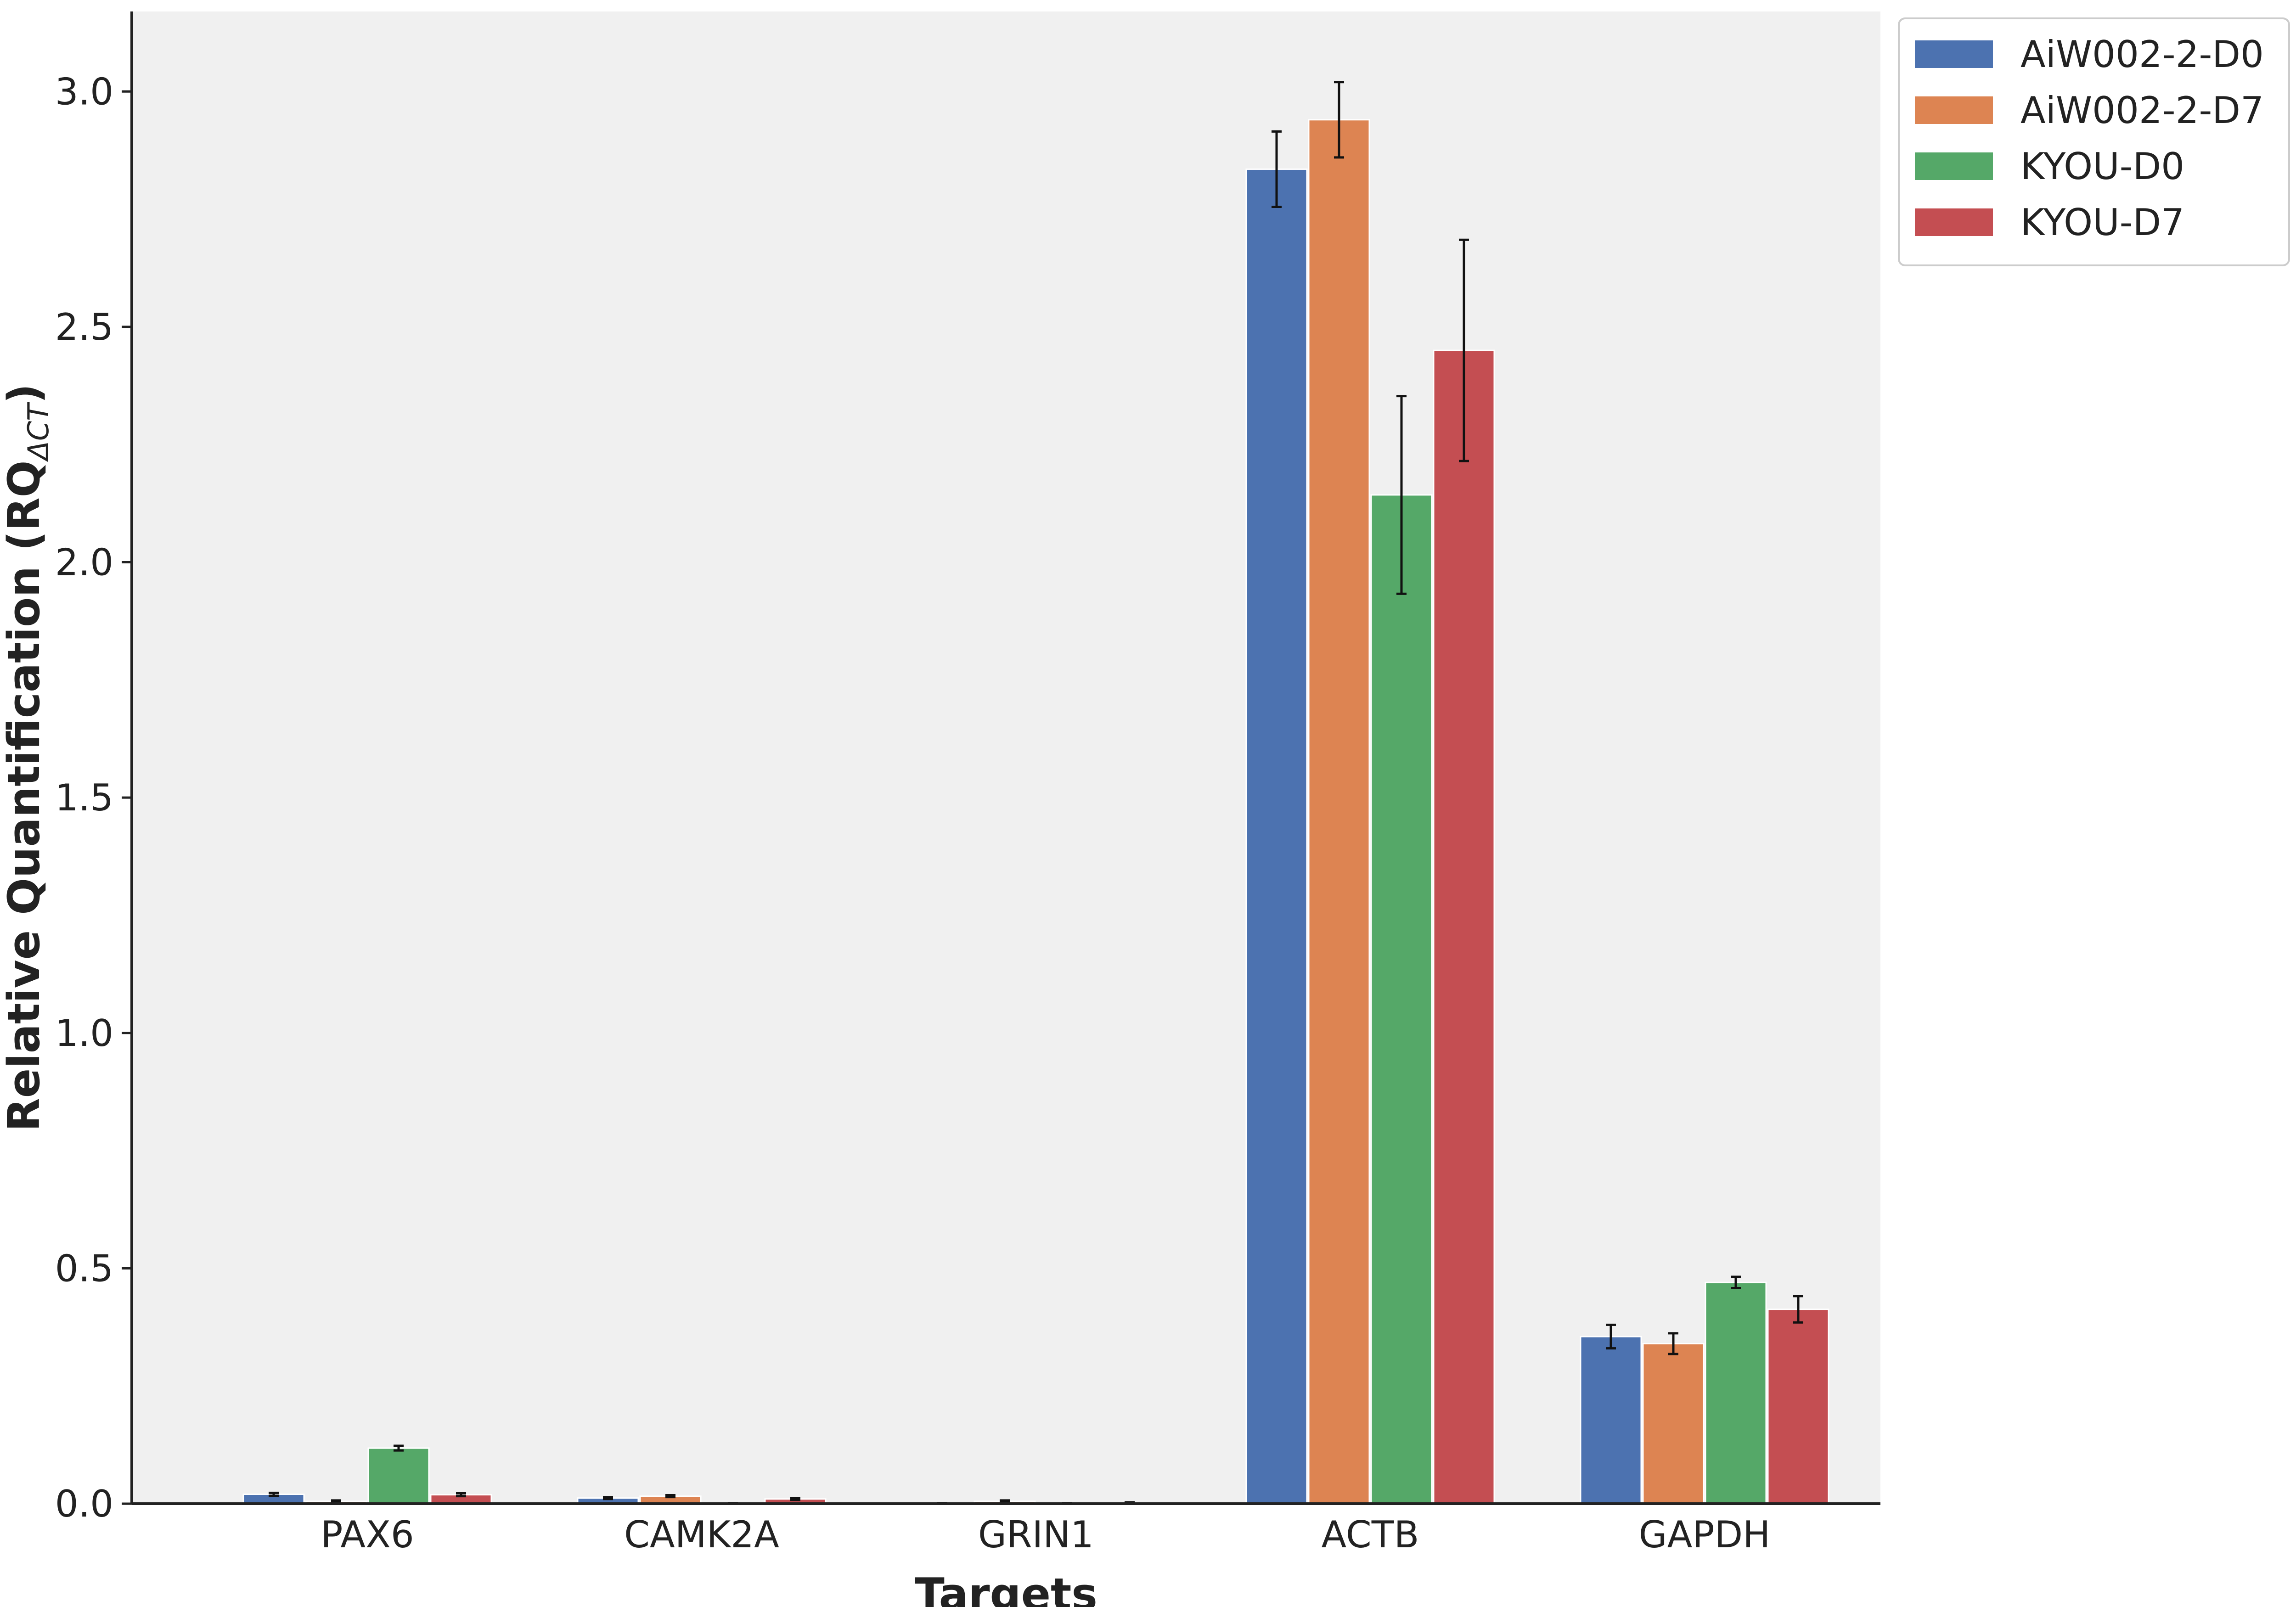  I want to click on error-bar-gapdh-kyou-d0, so click(1736, 1282).